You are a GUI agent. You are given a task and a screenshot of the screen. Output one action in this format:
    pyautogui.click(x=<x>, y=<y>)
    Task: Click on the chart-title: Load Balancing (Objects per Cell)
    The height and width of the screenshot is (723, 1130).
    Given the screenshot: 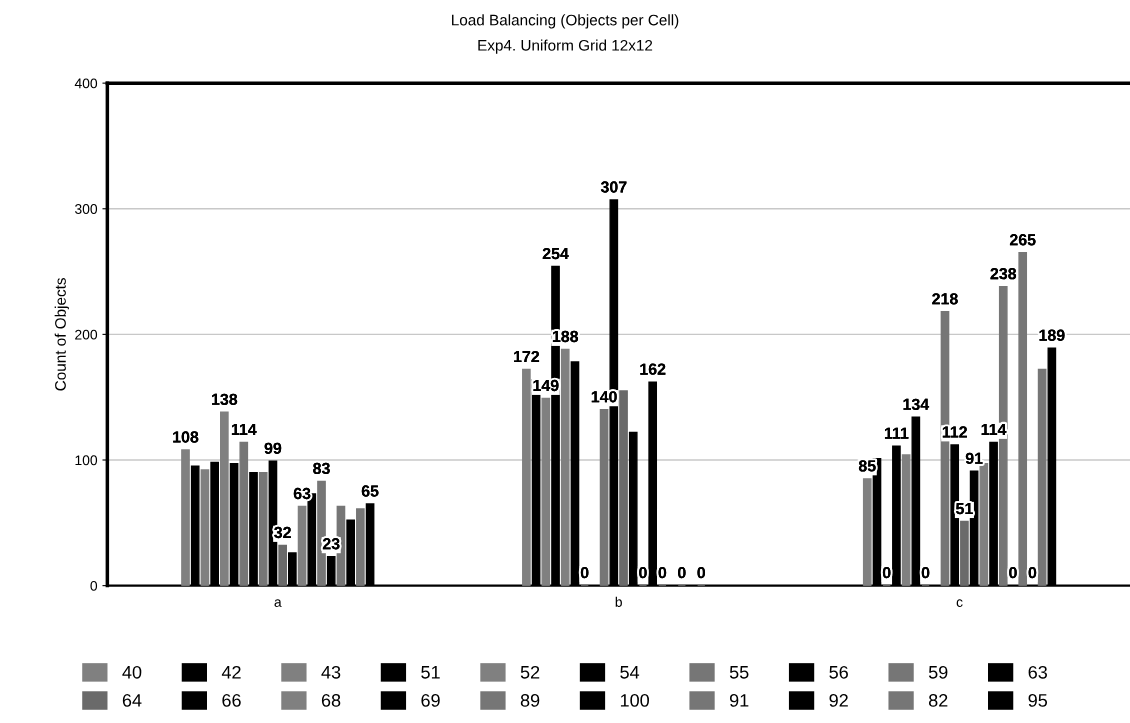 What is the action you would take?
    pyautogui.click(x=565, y=21)
    